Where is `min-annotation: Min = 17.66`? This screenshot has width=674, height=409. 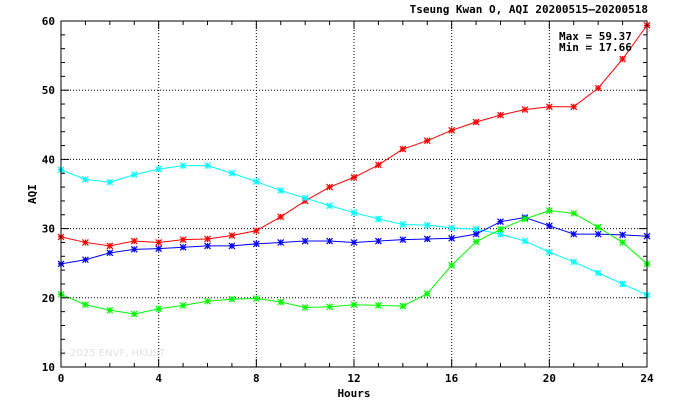
min-annotation: Min = 17.66 is located at coordinates (595, 47).